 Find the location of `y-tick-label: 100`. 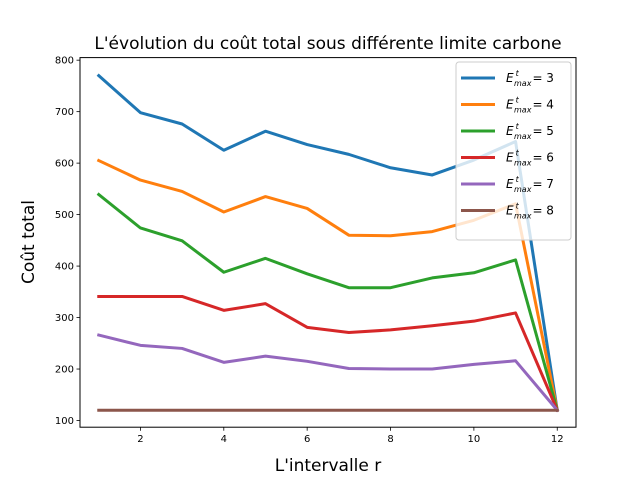

y-tick-label: 100 is located at coordinates (64, 421).